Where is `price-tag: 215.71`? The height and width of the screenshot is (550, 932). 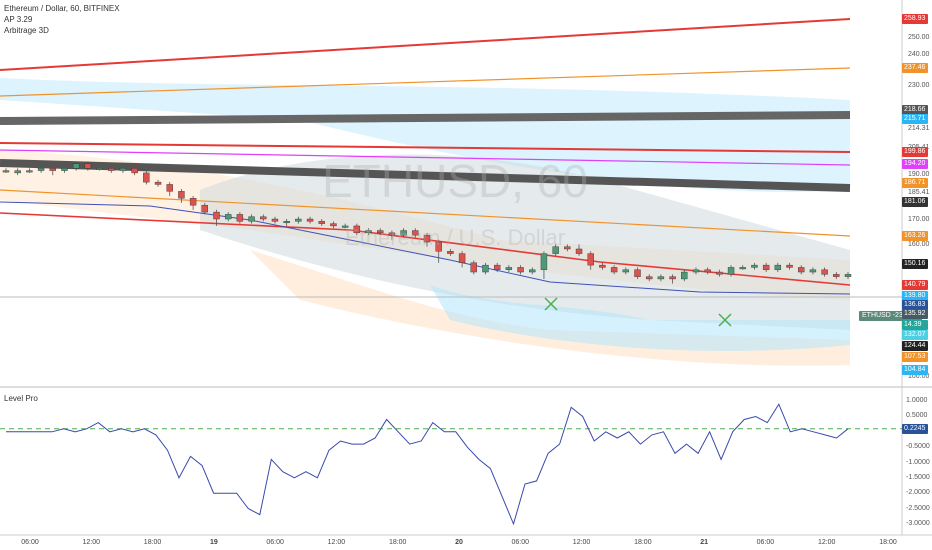
price-tag: 215.71 is located at coordinates (915, 119).